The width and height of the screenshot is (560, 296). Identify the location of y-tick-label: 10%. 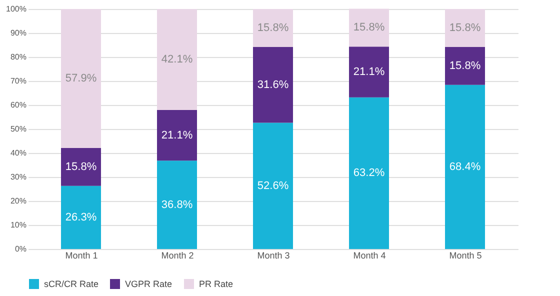
(18, 225).